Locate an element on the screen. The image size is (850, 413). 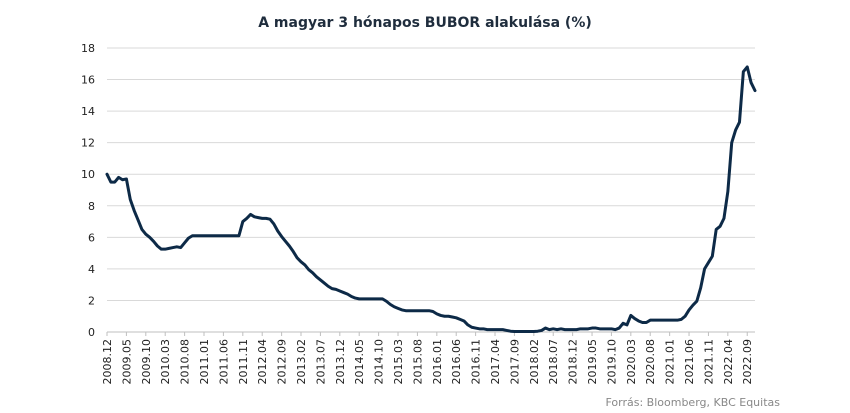
y-tick-label: 16 is located at coordinates (88, 80).